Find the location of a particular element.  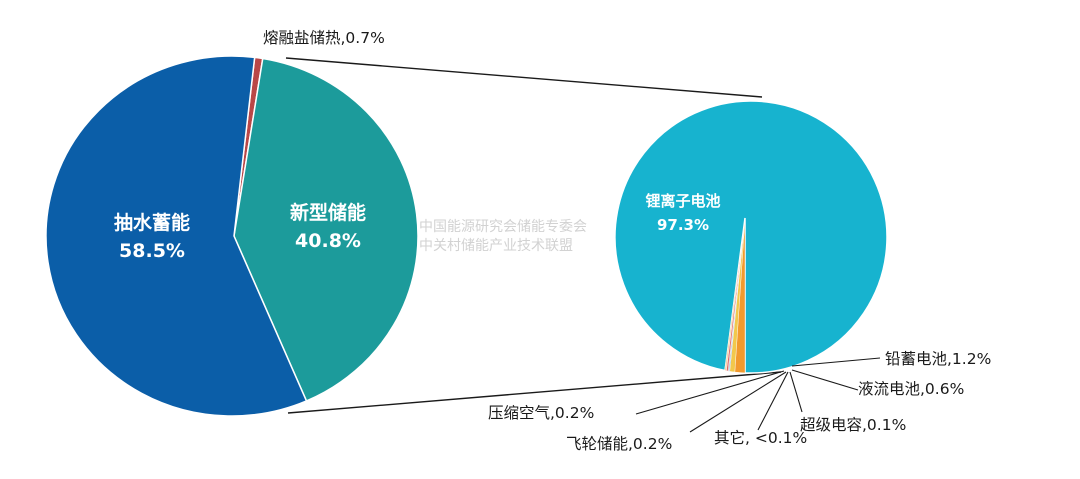

slice-新型储能 is located at coordinates (326, 229).